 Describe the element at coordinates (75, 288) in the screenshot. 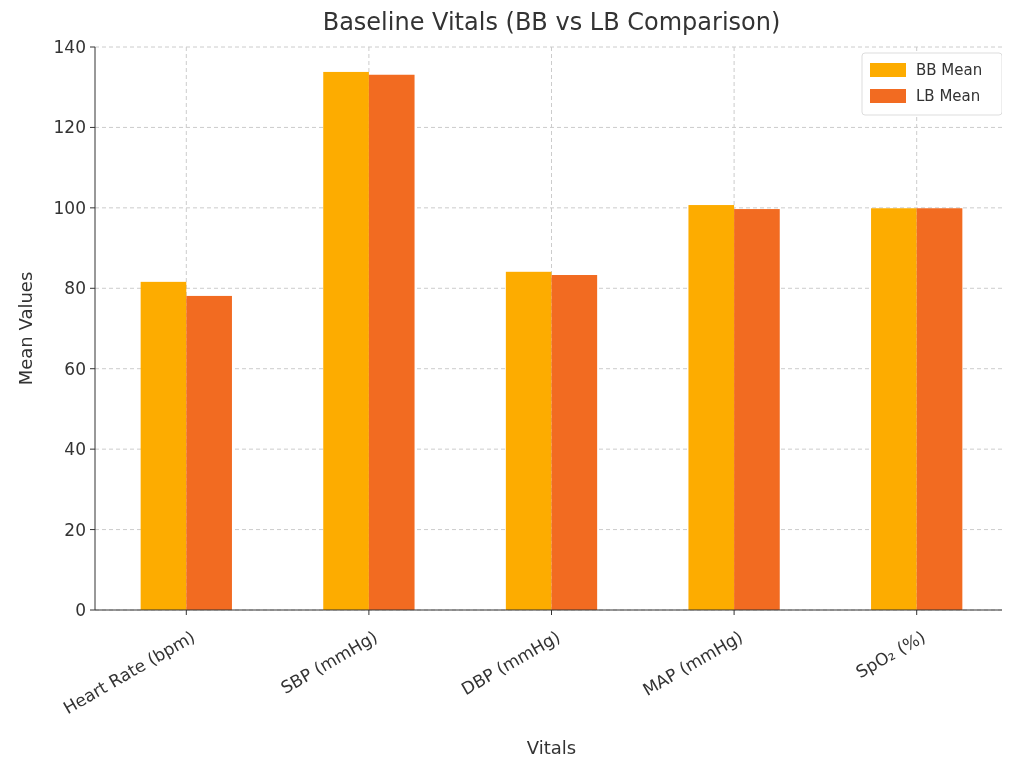

I see `y-tick-label: 80` at that location.